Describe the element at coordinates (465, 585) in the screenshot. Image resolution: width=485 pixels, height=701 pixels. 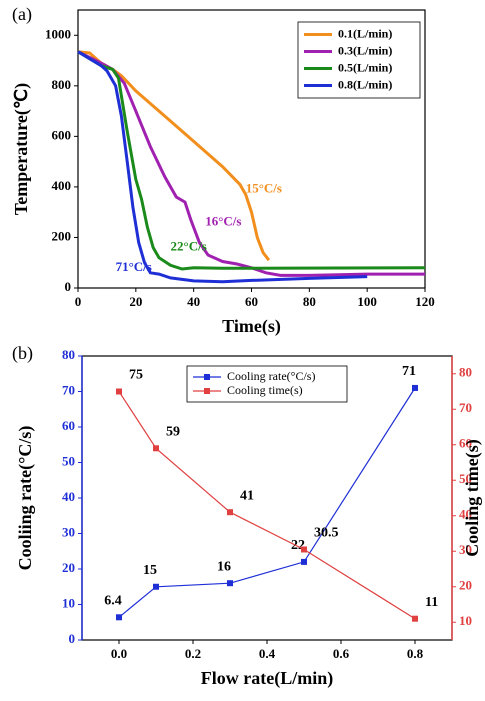
I see `y2-tick-label: 20` at that location.